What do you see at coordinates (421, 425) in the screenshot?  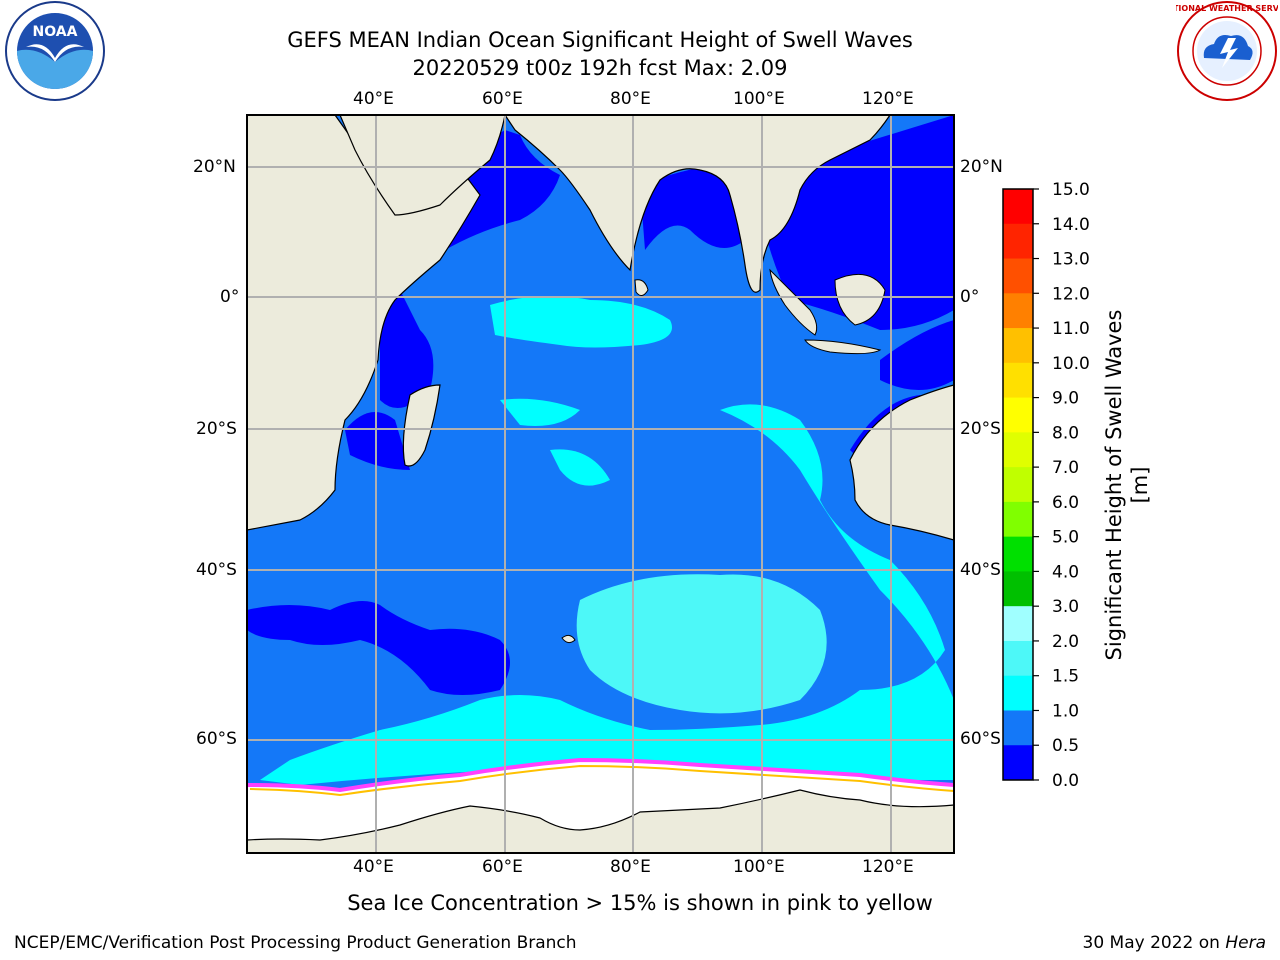 I see `land-madagascar` at bounding box center [421, 425].